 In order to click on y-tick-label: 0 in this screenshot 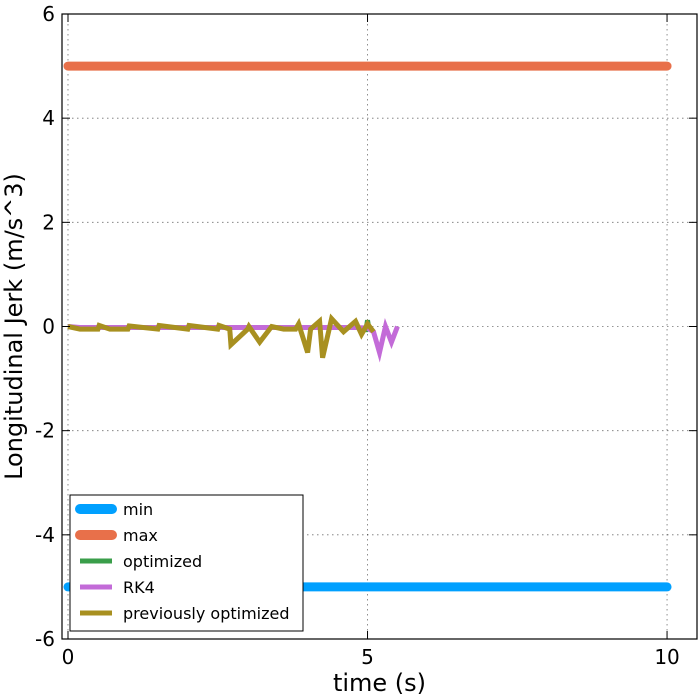, I will do `click(48, 327)`.